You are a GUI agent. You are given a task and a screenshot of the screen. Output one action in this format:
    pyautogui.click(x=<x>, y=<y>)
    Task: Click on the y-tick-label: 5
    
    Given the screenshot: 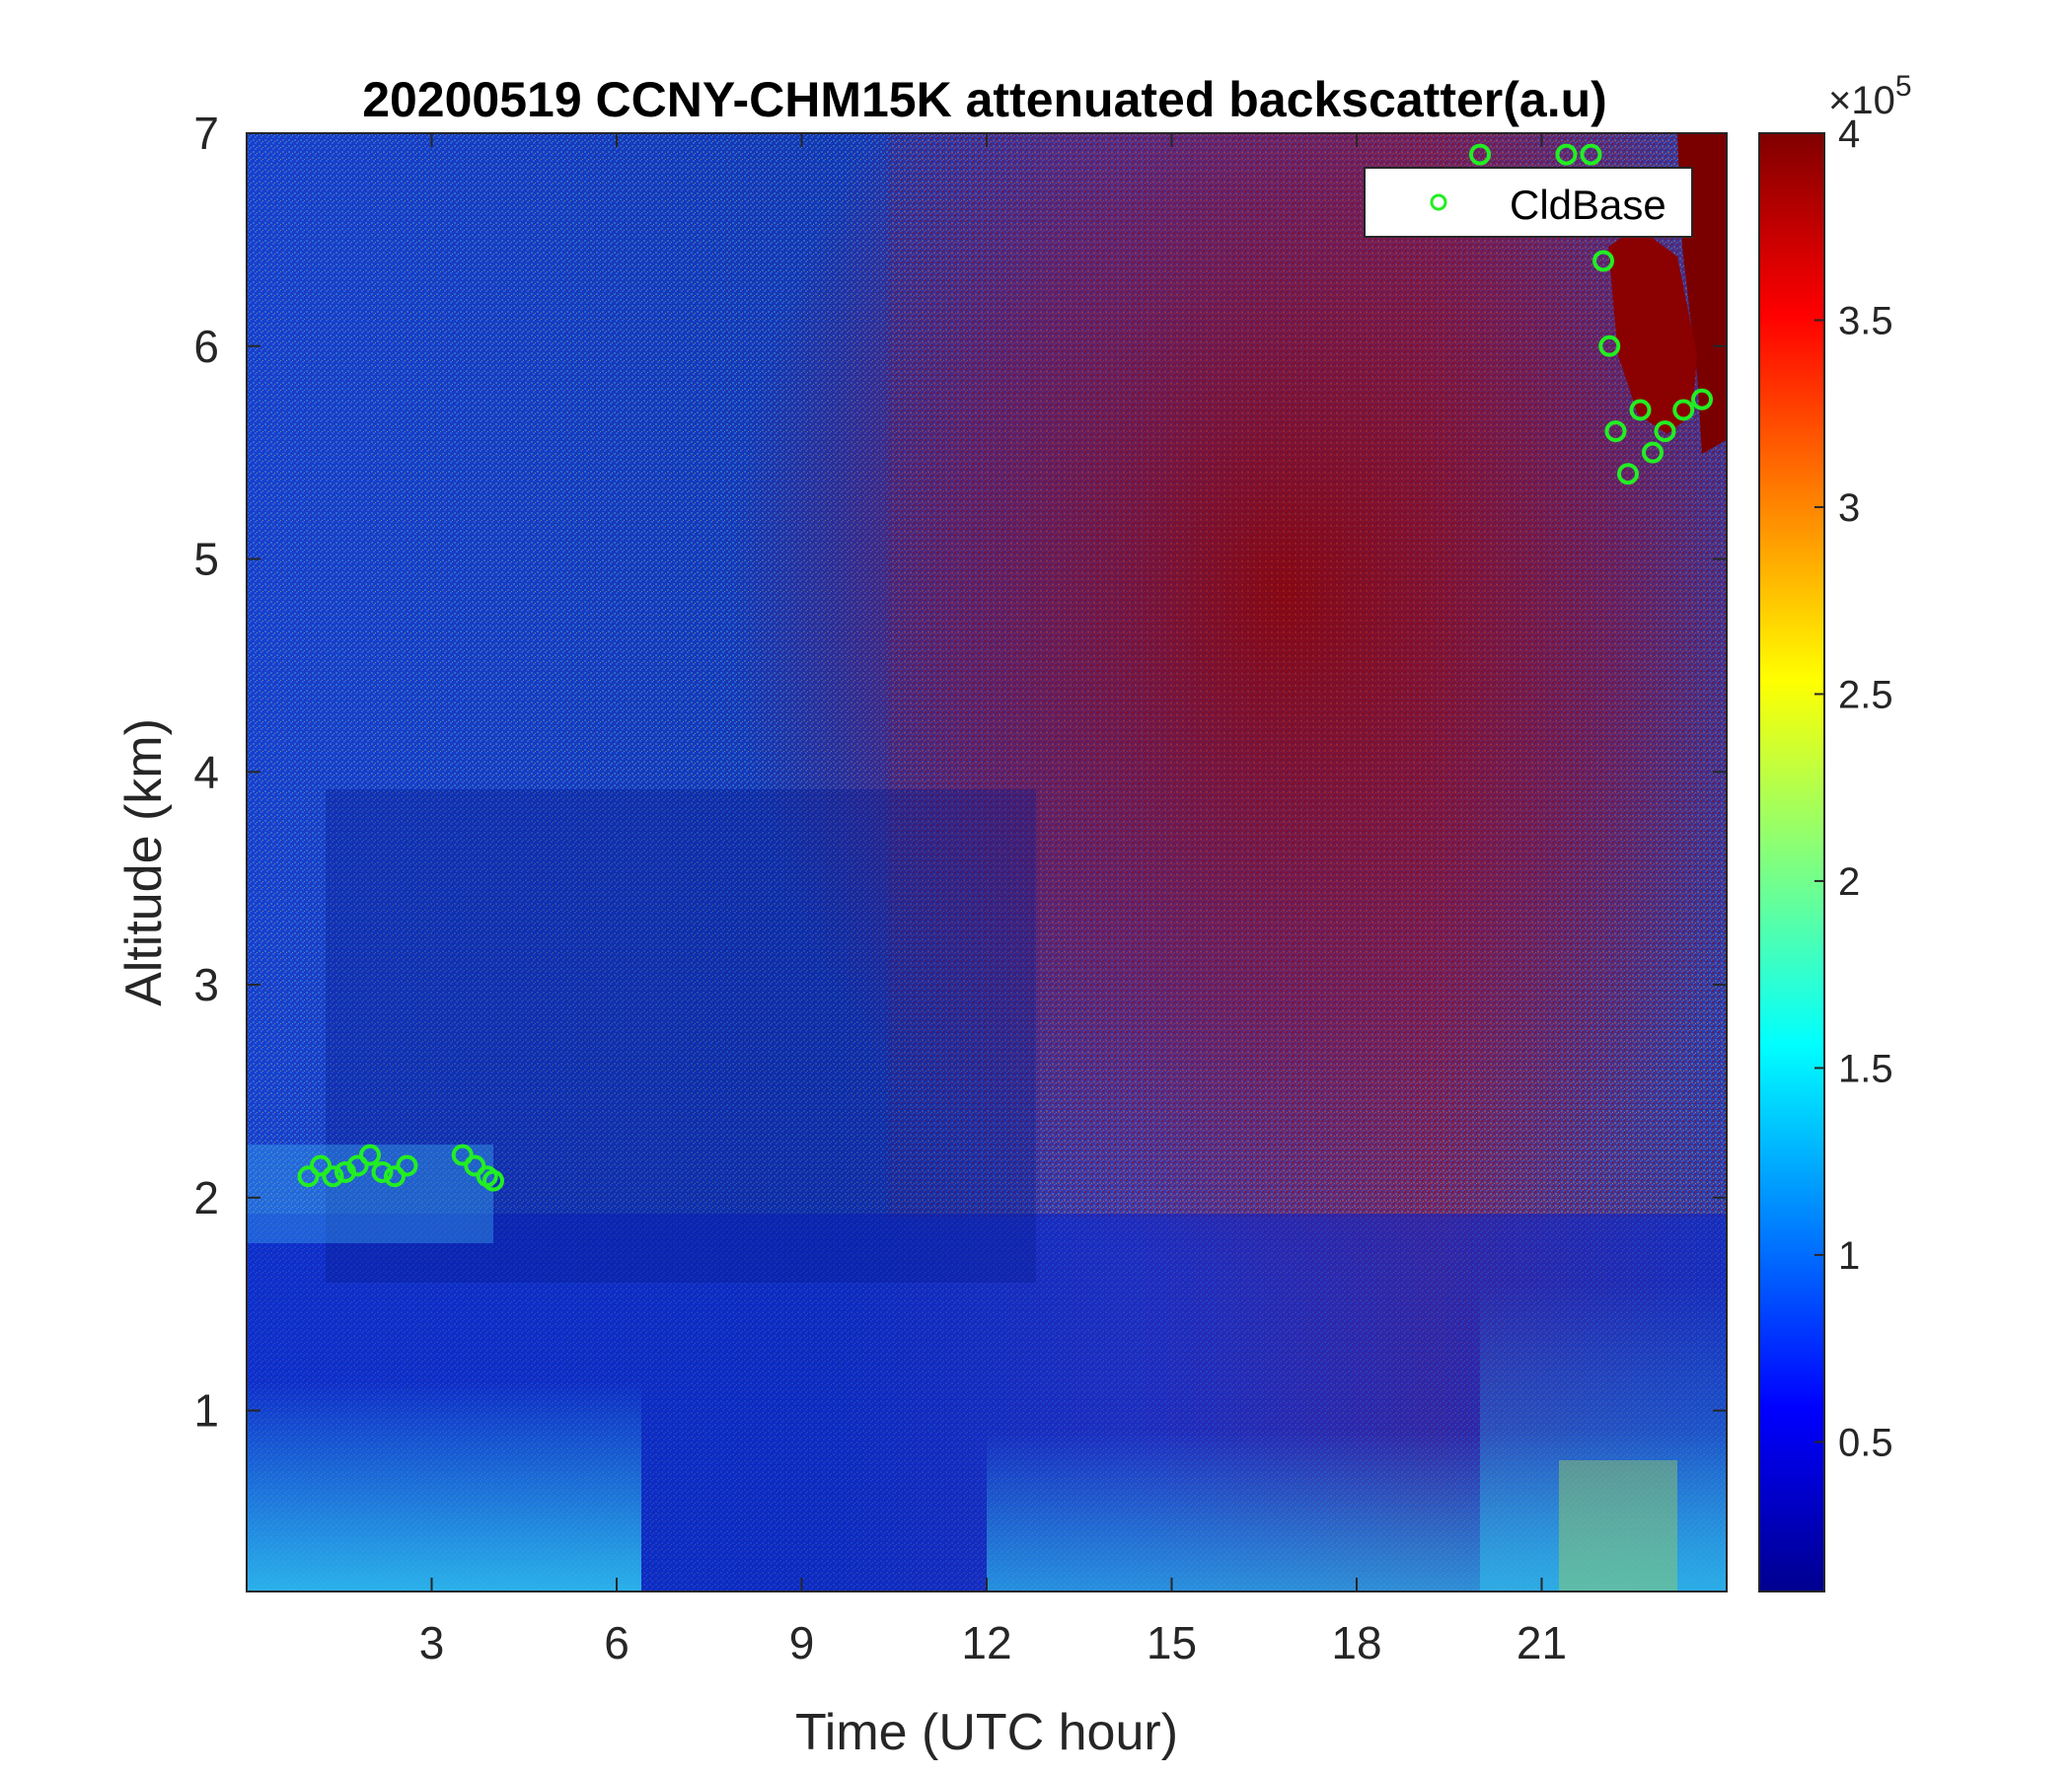 What is the action you would take?
    pyautogui.click(x=206, y=559)
    